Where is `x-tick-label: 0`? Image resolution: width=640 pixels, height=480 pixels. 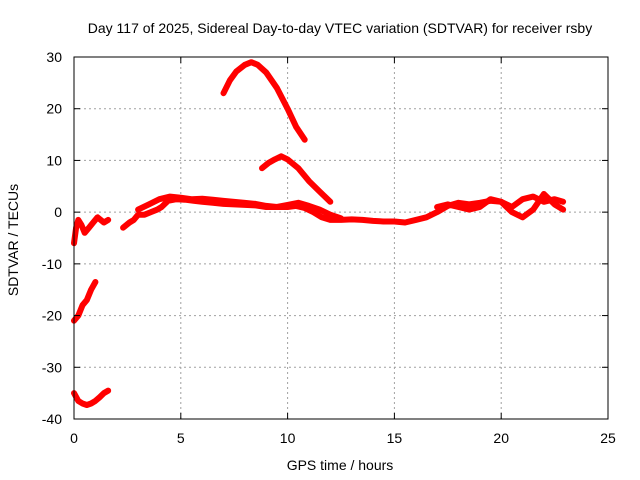
x-tick-label: 0 is located at coordinates (74, 438).